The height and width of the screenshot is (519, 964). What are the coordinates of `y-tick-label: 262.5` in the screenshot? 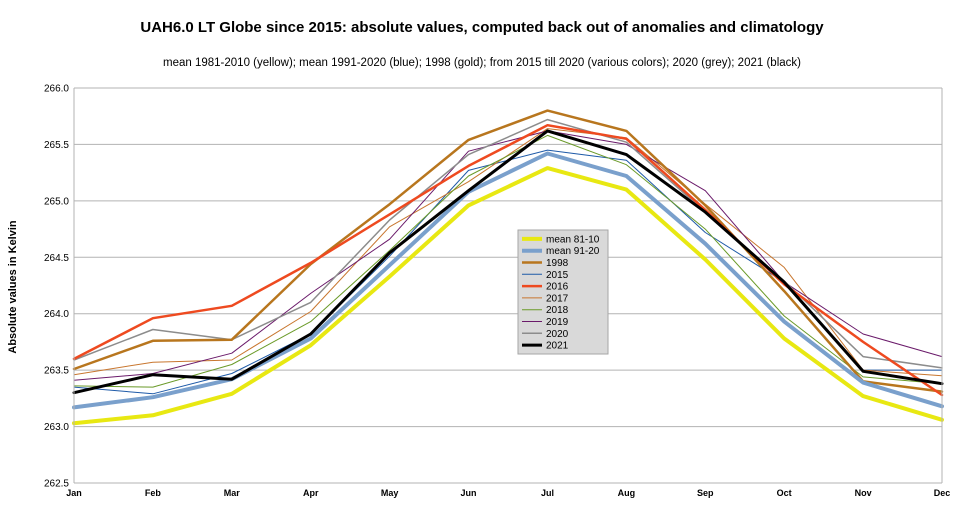 It's located at (56, 484).